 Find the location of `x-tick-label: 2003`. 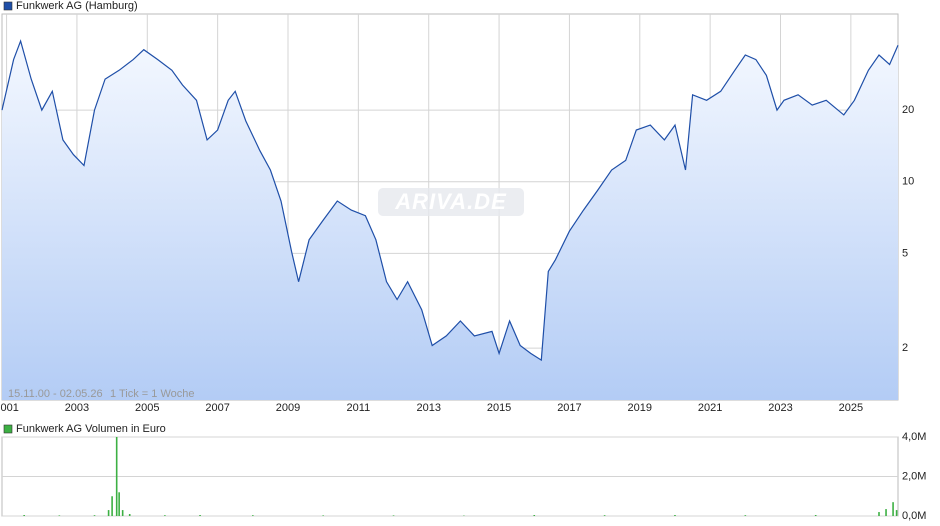

x-tick-label: 2003 is located at coordinates (77, 408).